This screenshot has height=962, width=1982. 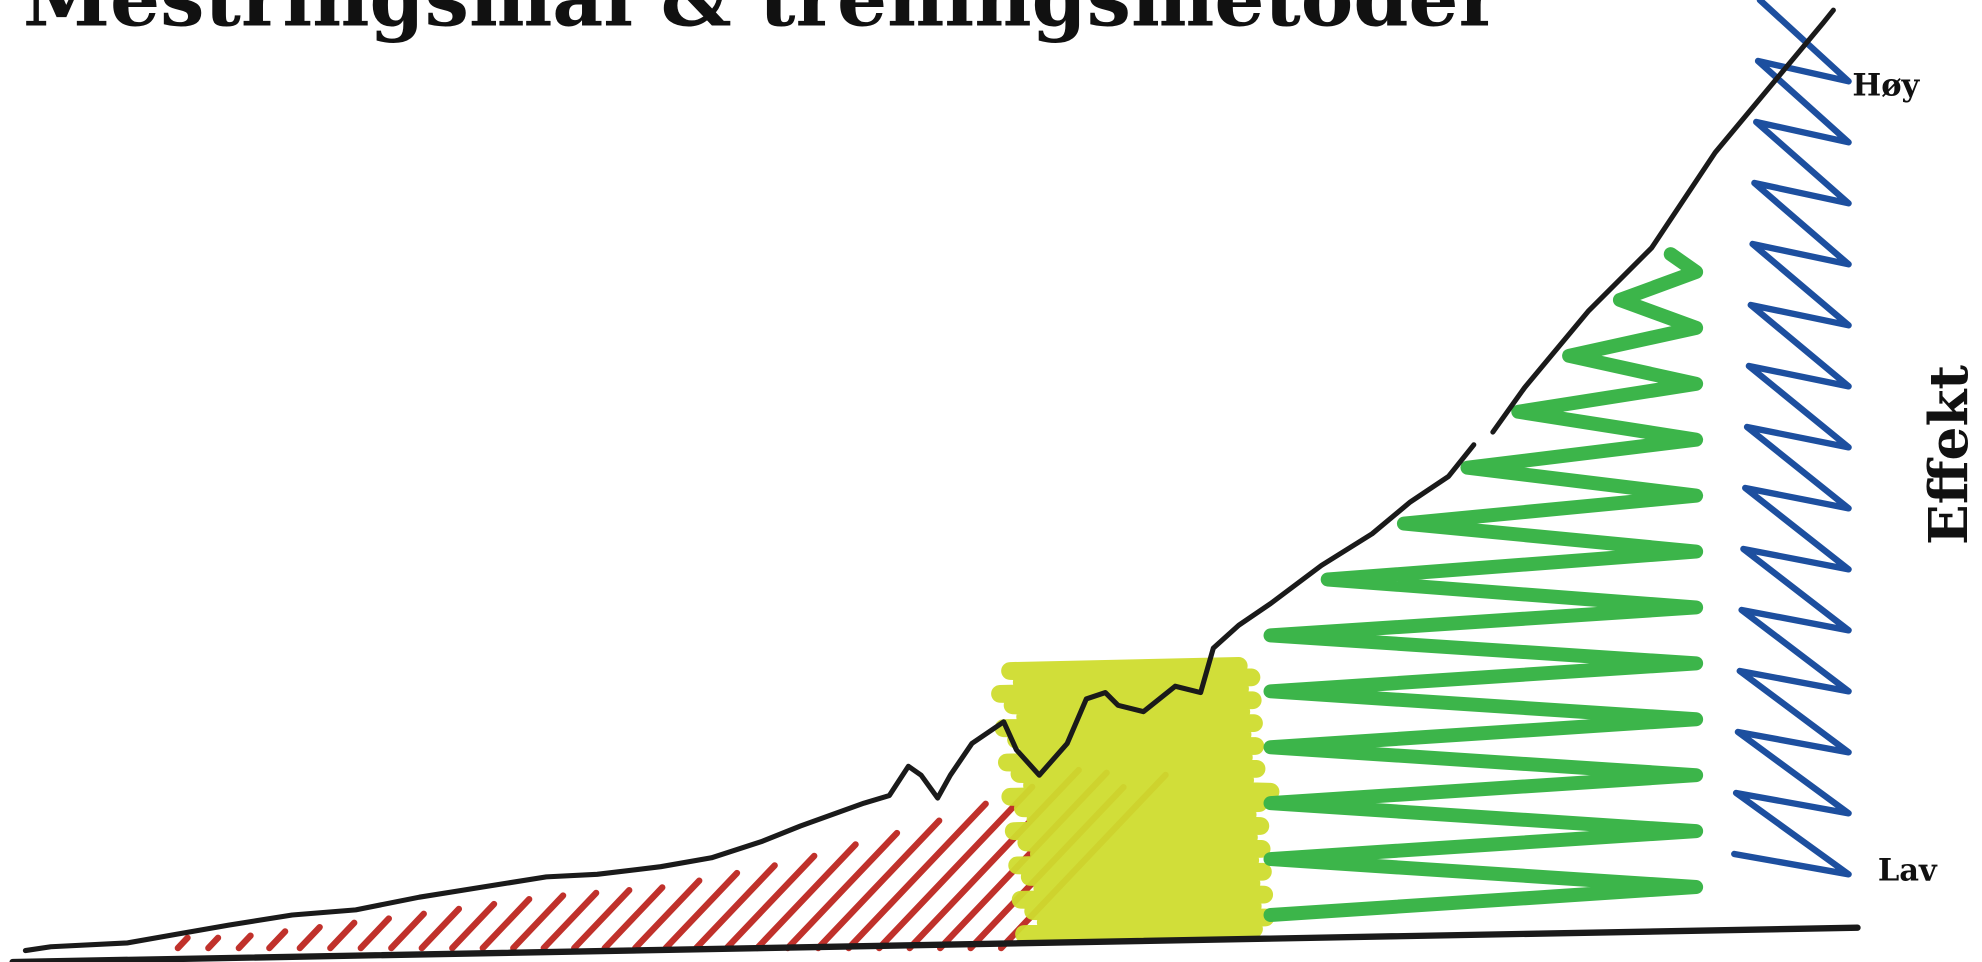 I want to click on high-label: Høy, so click(x=1886, y=85).